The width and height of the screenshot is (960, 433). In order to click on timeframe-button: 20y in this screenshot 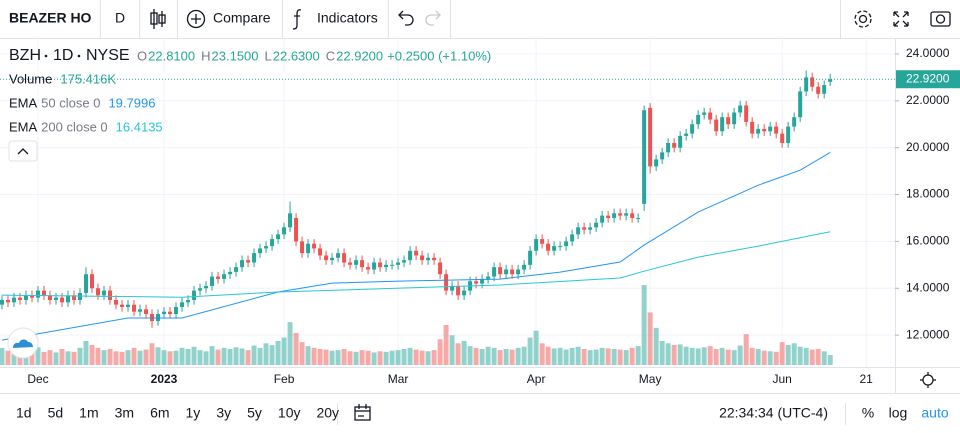, I will do `click(327, 413)`.